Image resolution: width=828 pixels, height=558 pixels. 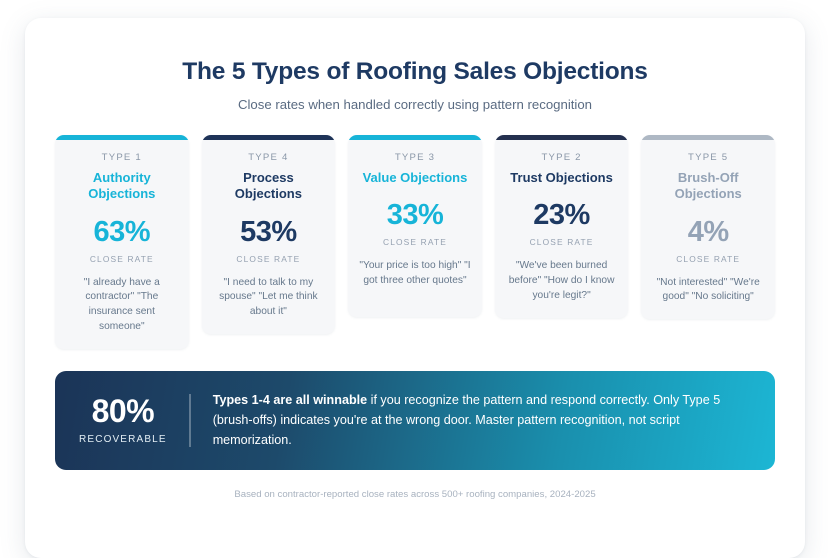 What do you see at coordinates (290, 399) in the screenshot?
I see `banner-message-lead: Types 1-4 are all winnable` at bounding box center [290, 399].